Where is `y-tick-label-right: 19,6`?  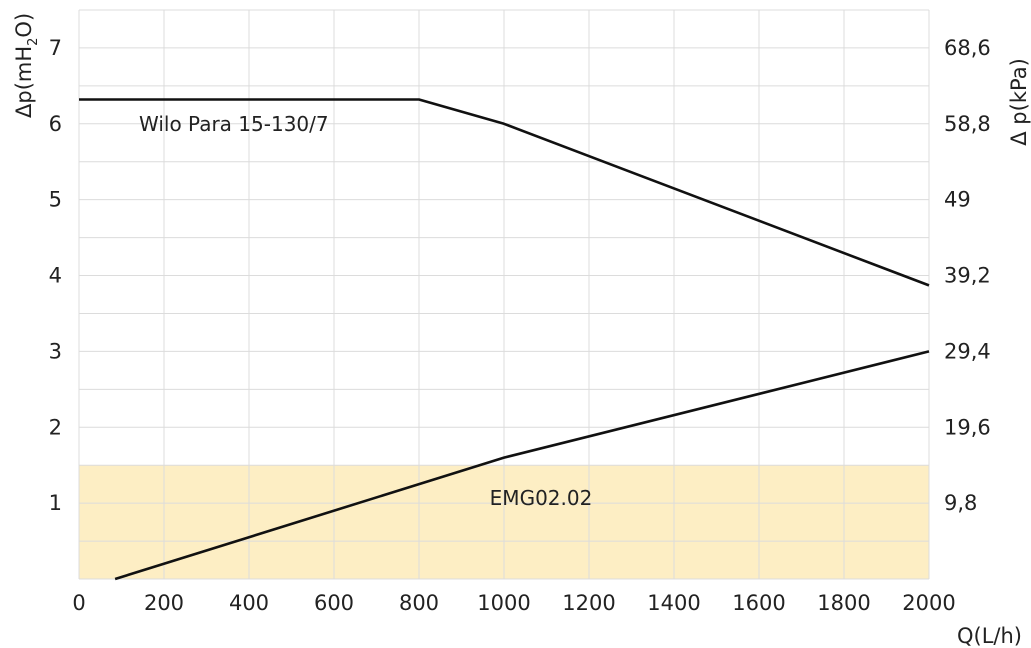
y-tick-label-right: 19,6 is located at coordinates (967, 427).